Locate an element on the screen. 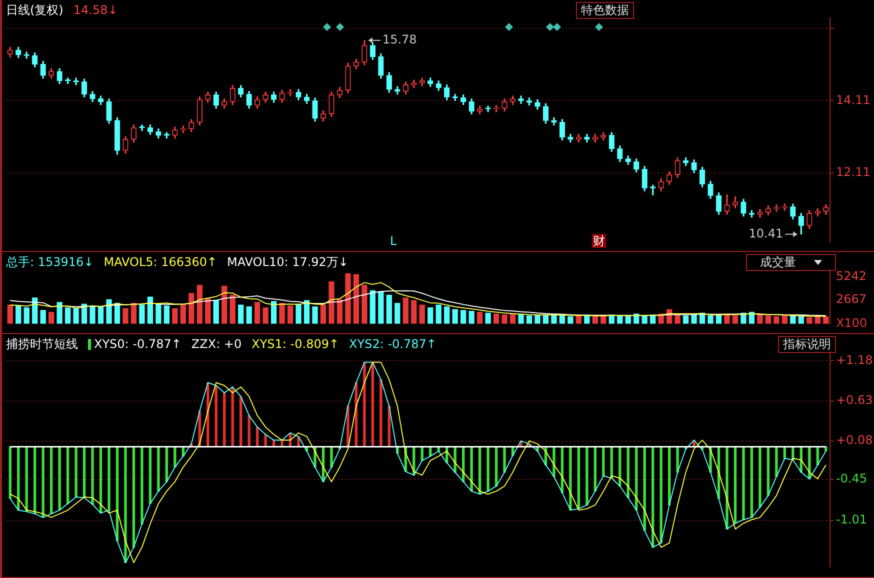 The height and width of the screenshot is (578, 874). y-tick-label: 2667 is located at coordinates (851, 299).